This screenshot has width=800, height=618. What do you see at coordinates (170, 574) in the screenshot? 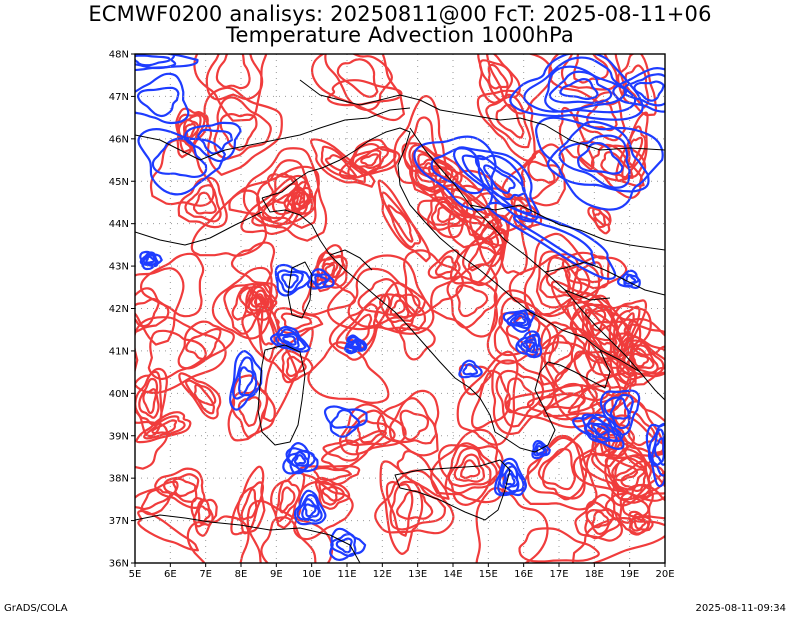
I see `lon-label: 6E` at bounding box center [170, 574].